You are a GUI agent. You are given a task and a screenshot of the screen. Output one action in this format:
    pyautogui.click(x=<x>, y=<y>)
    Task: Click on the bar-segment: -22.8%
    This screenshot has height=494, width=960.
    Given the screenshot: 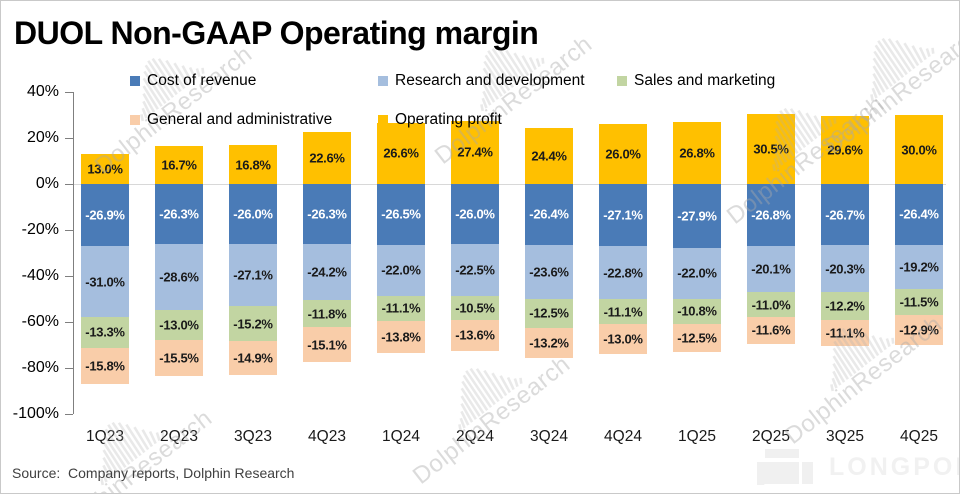 What is the action you would take?
    pyautogui.click(x=623, y=272)
    